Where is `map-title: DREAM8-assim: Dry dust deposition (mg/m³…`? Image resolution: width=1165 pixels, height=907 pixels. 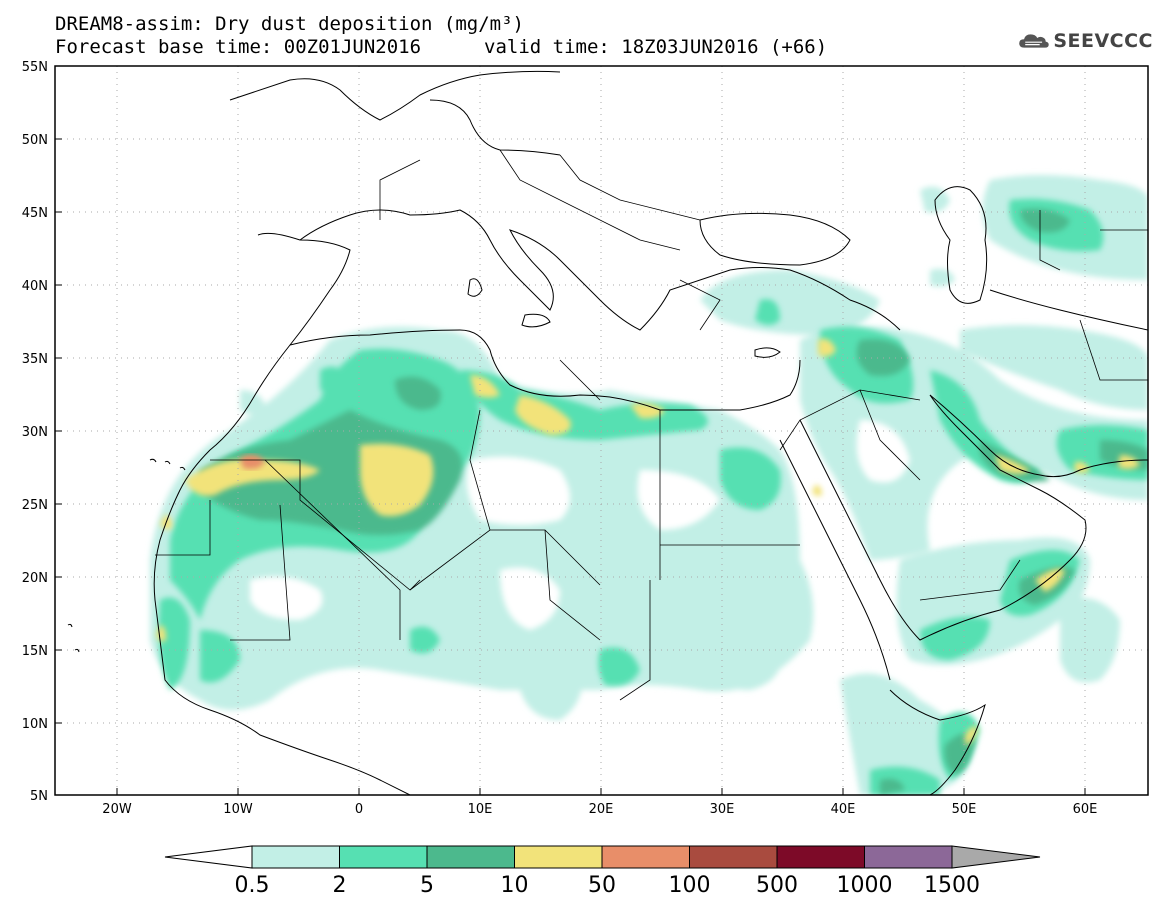 map-title: DREAM8-assim: Dry dust deposition (mg/m³… is located at coordinates (289, 24).